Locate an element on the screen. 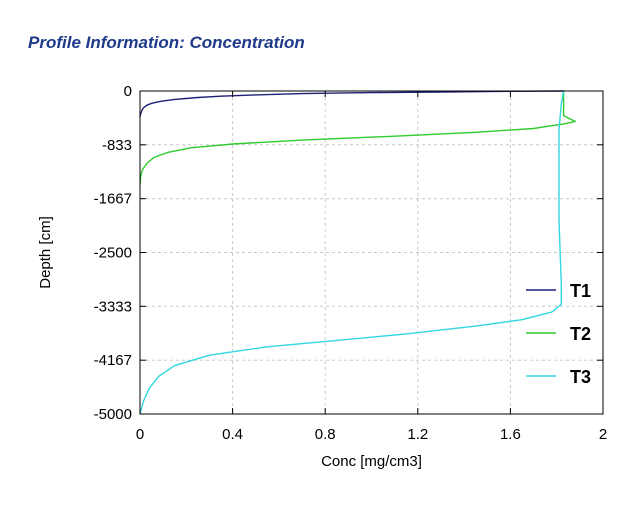 This screenshot has width=626, height=508. x-tick-label: 2 is located at coordinates (603, 434).